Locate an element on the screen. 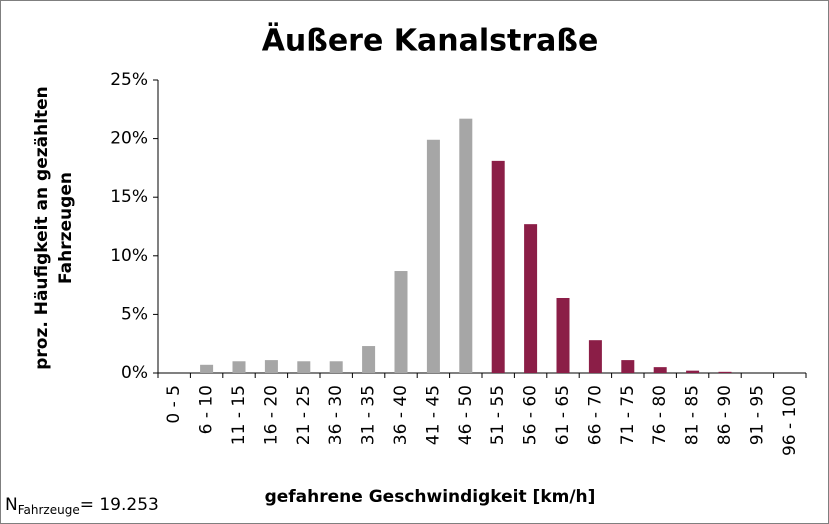  x-tick-label: 31 - 35 is located at coordinates (369, 415).